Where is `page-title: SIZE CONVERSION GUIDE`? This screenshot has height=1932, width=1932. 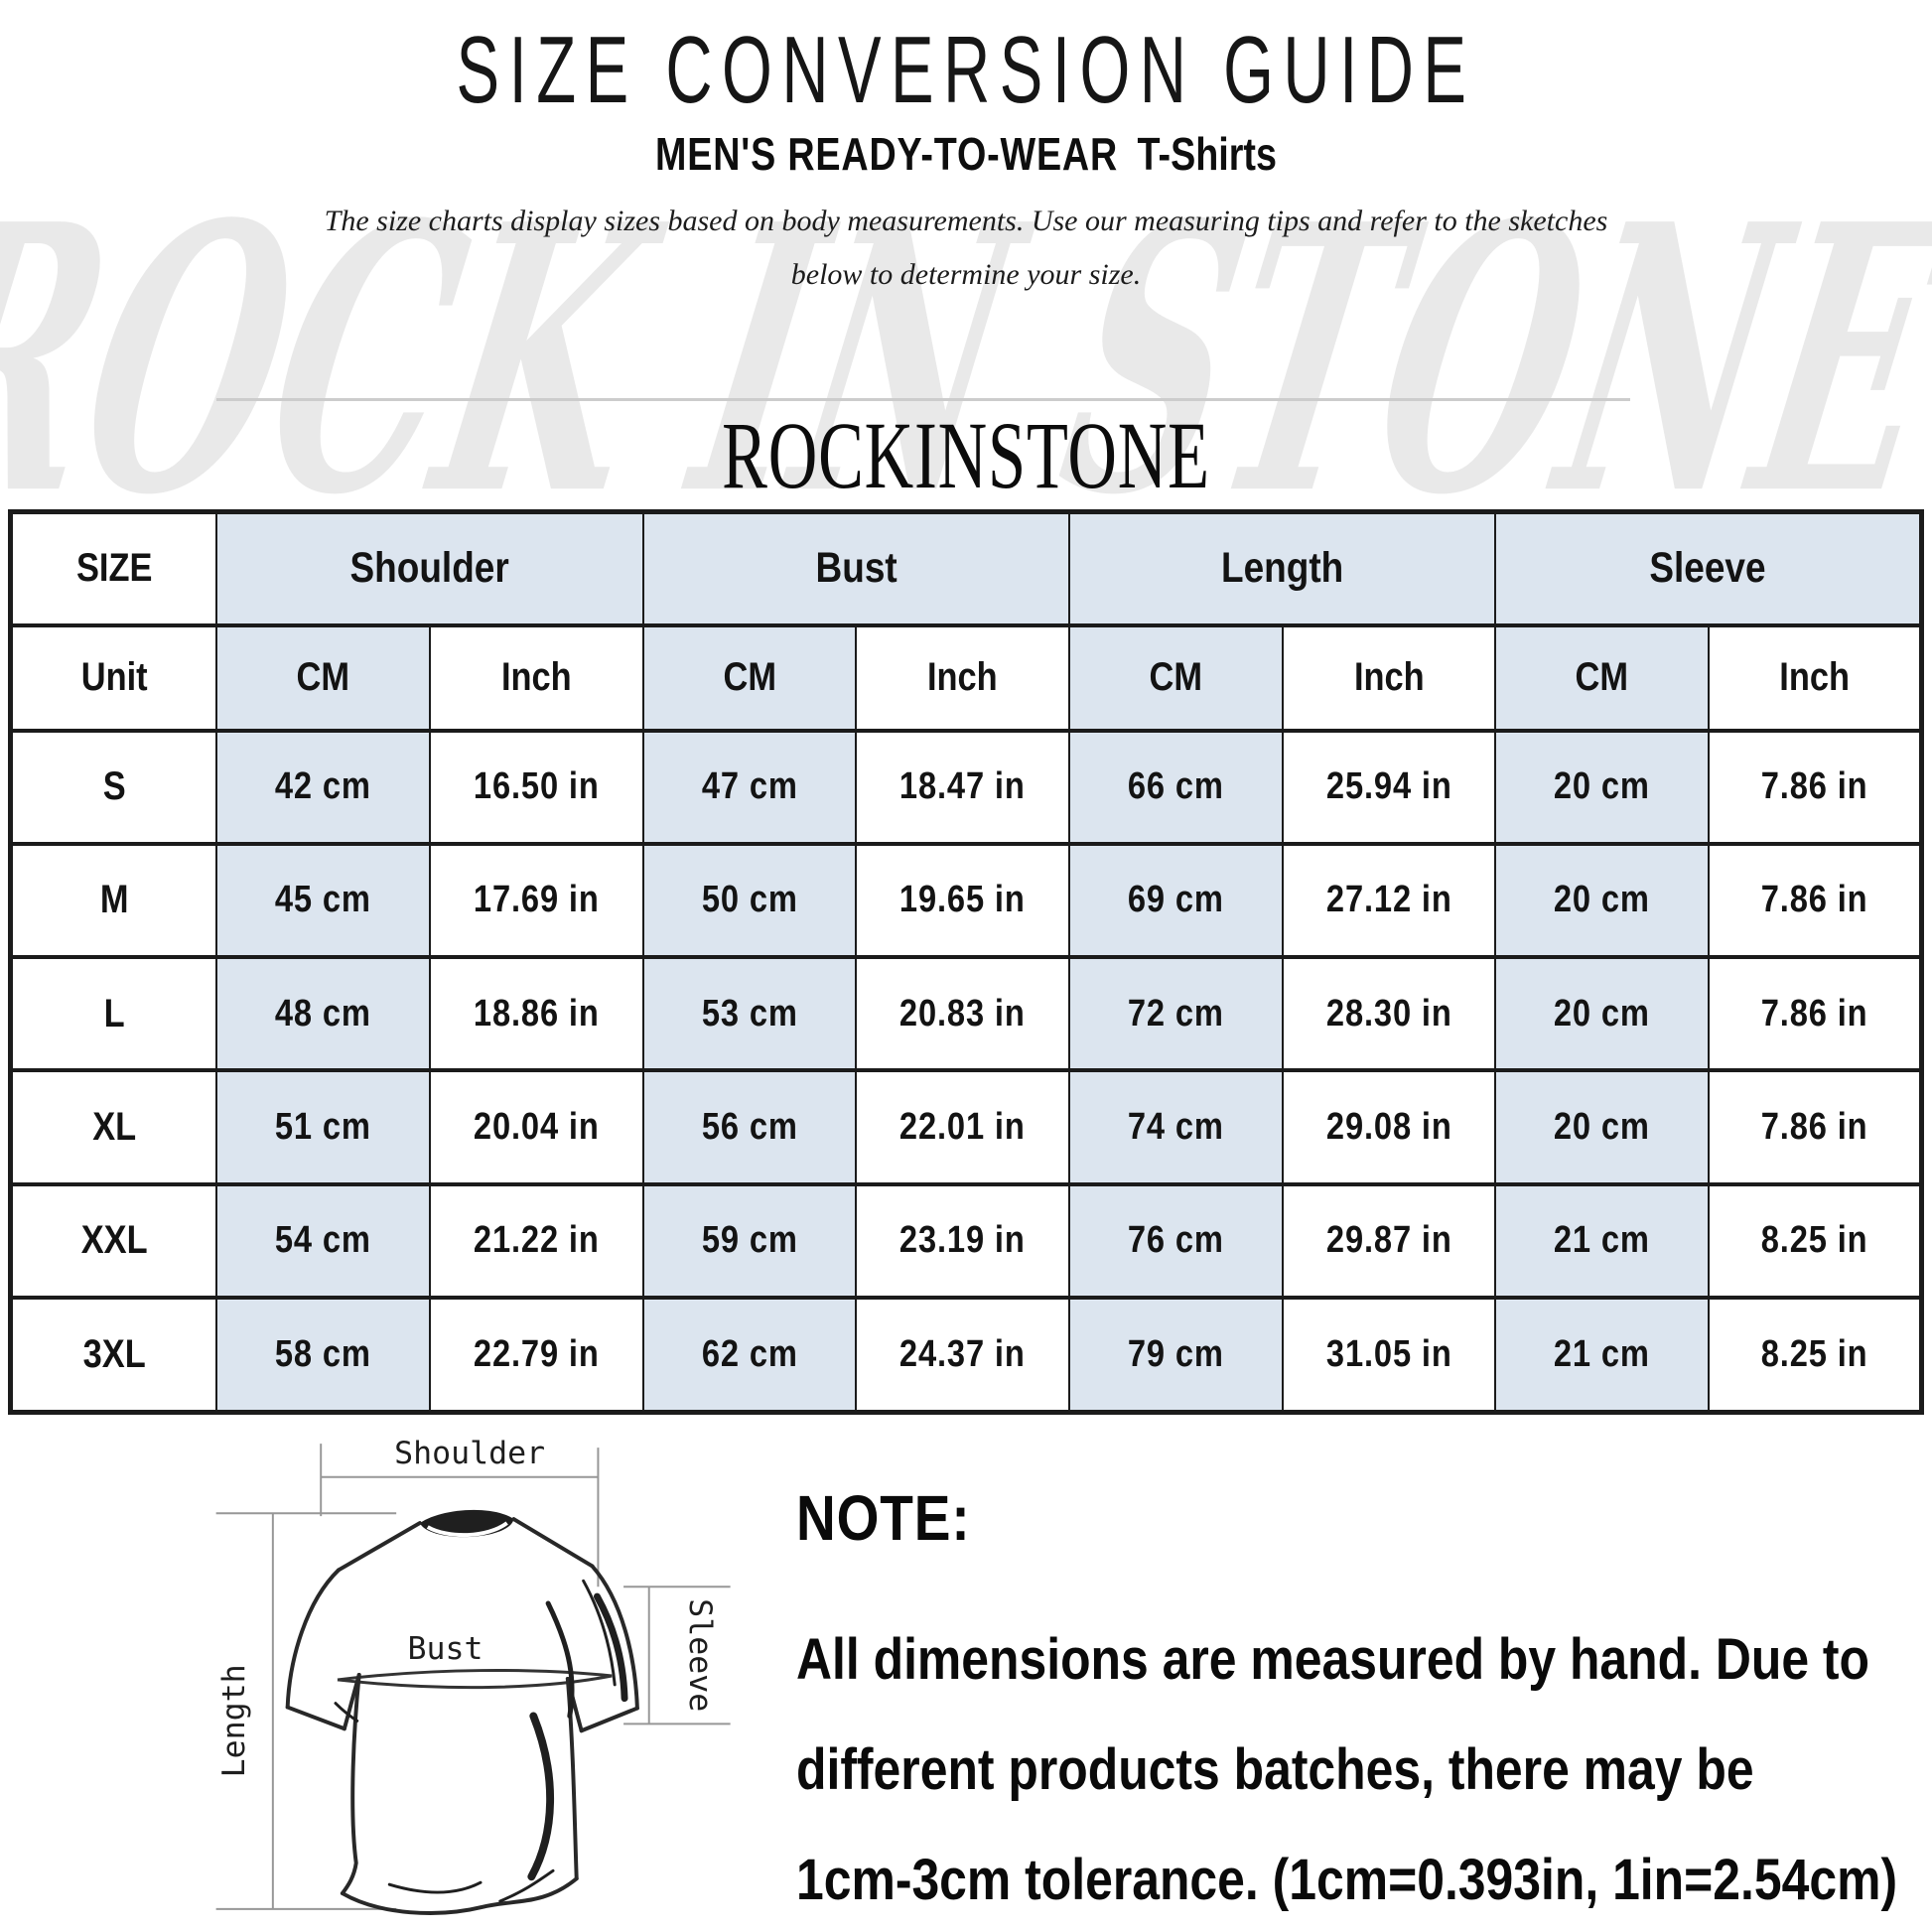
page-title: SIZE CONVERSION GUIDE is located at coordinates (966, 70).